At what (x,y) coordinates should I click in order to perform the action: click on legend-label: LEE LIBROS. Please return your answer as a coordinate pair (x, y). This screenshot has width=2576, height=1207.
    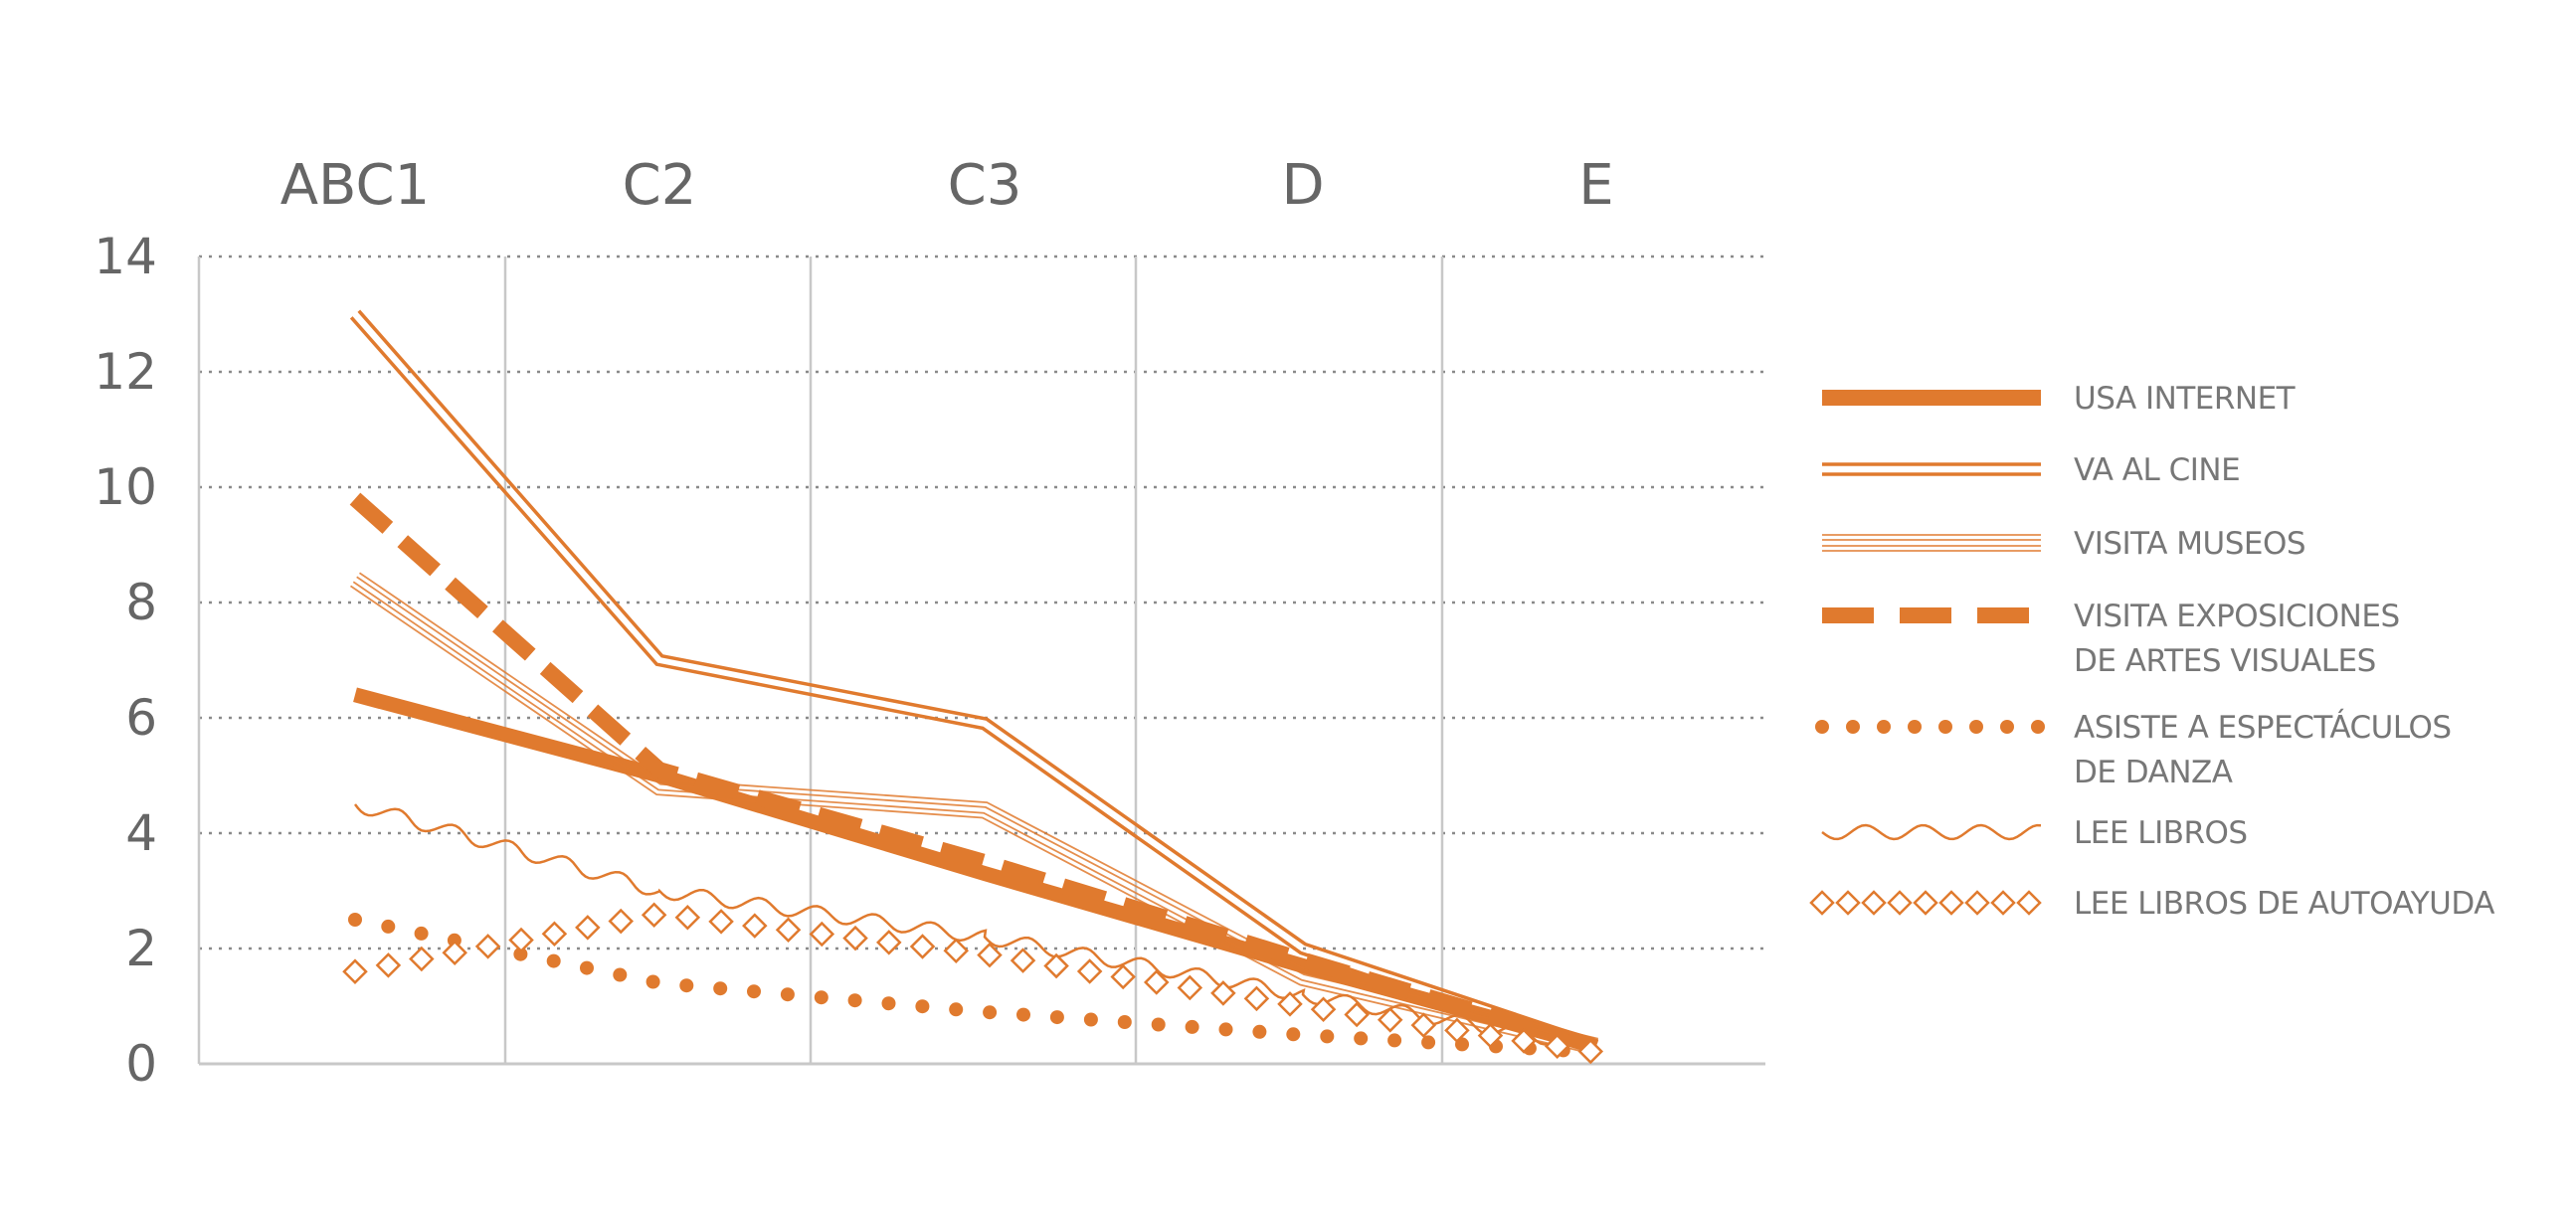
    Looking at the image, I should click on (2161, 833).